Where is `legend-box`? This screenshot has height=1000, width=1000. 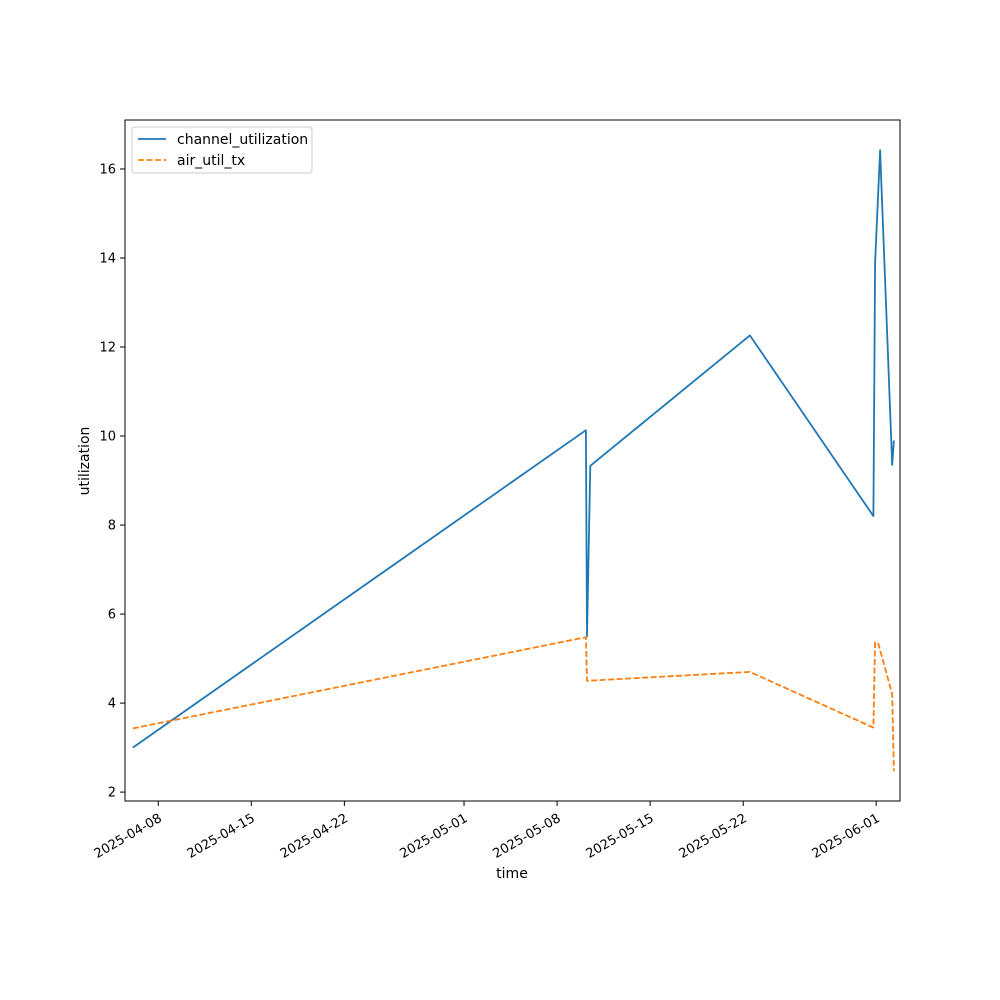 legend-box is located at coordinates (222, 150).